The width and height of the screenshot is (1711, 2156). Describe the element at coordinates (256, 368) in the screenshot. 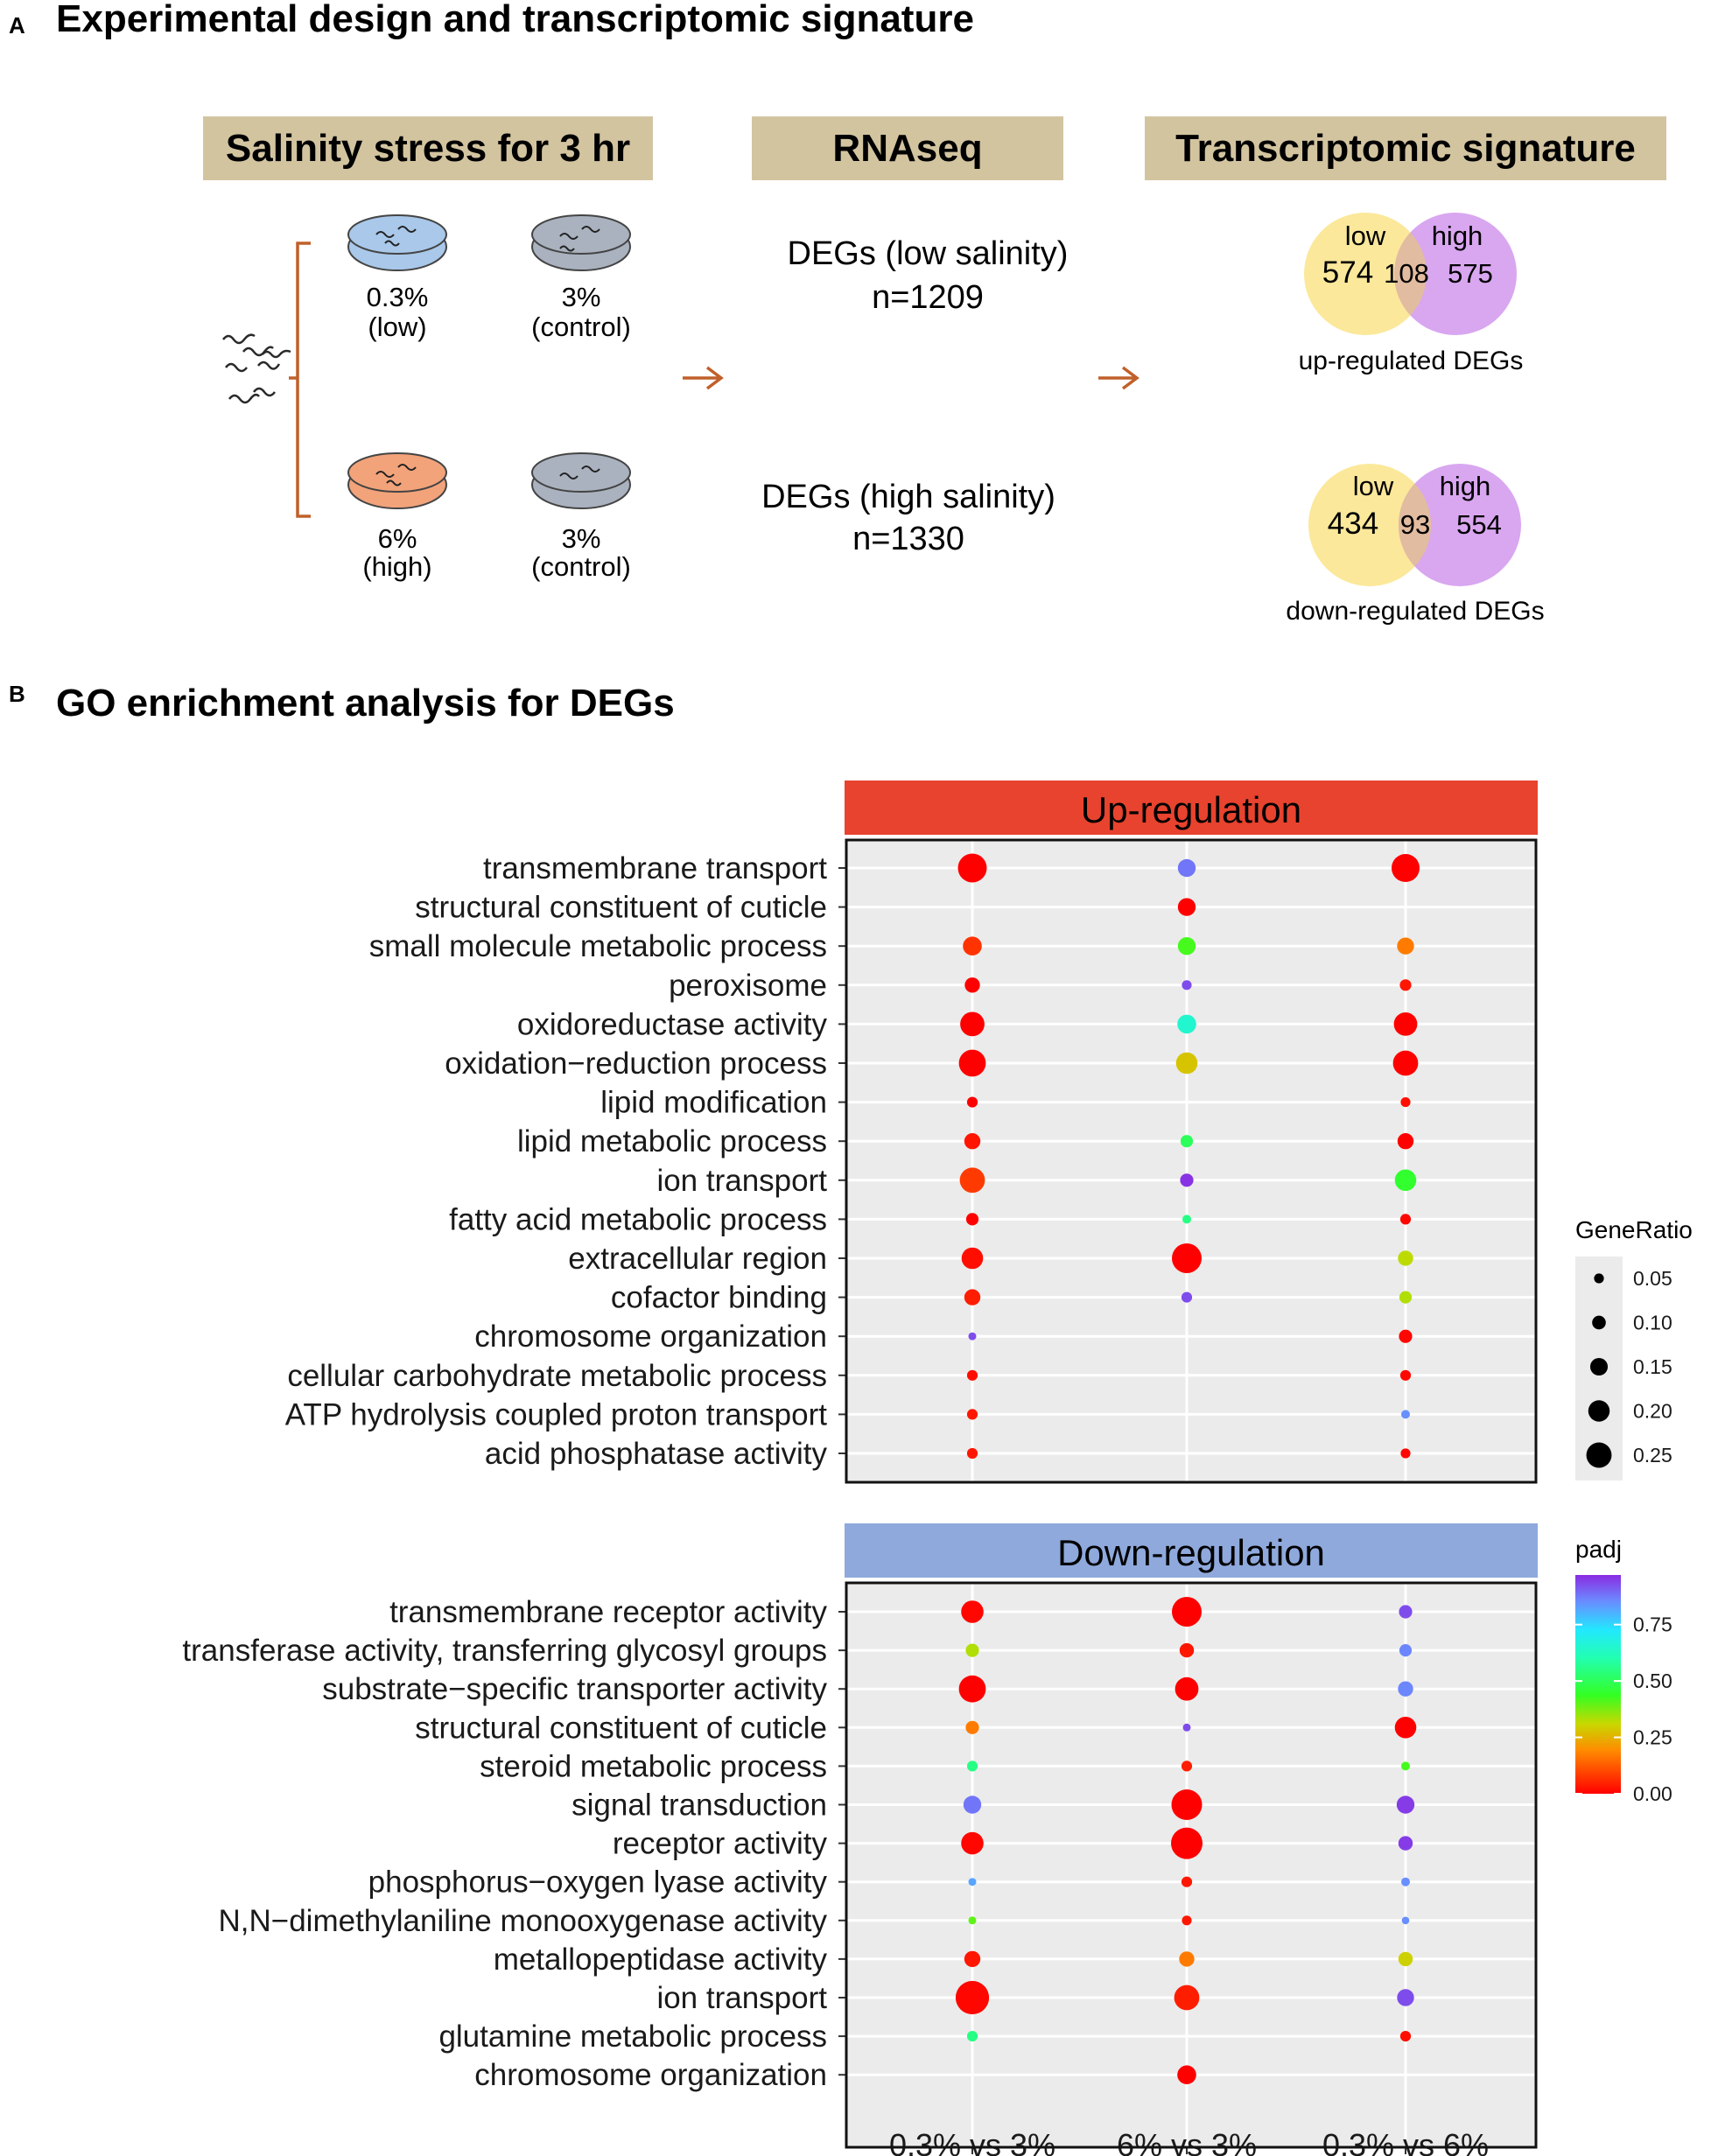

I see `worm-icon` at that location.